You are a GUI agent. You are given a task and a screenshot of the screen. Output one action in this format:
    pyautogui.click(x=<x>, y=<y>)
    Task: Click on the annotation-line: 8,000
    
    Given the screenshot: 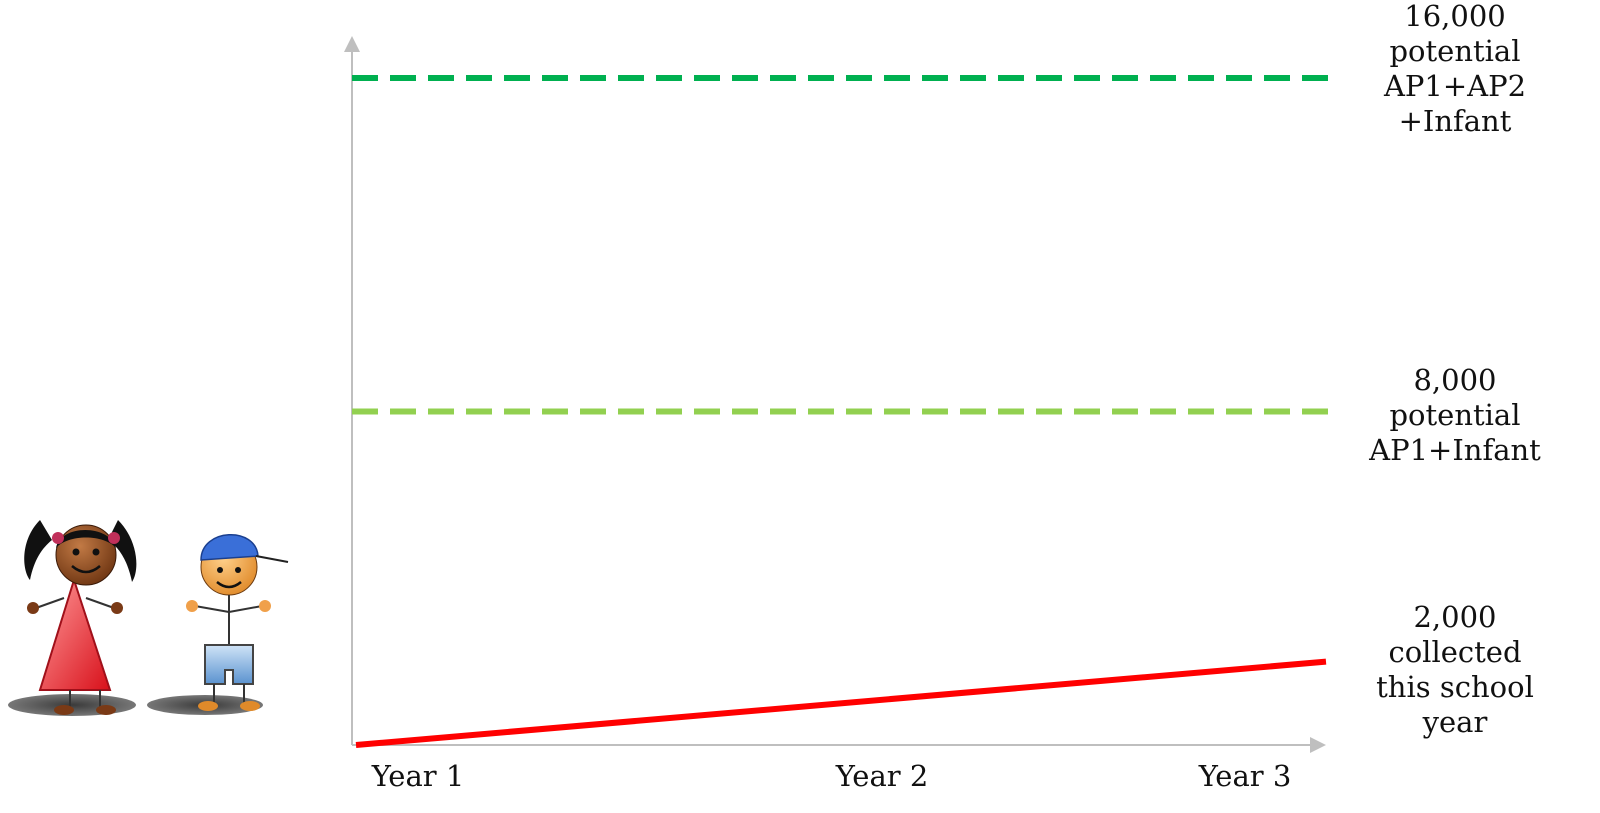 What is the action you would take?
    pyautogui.click(x=1454, y=380)
    